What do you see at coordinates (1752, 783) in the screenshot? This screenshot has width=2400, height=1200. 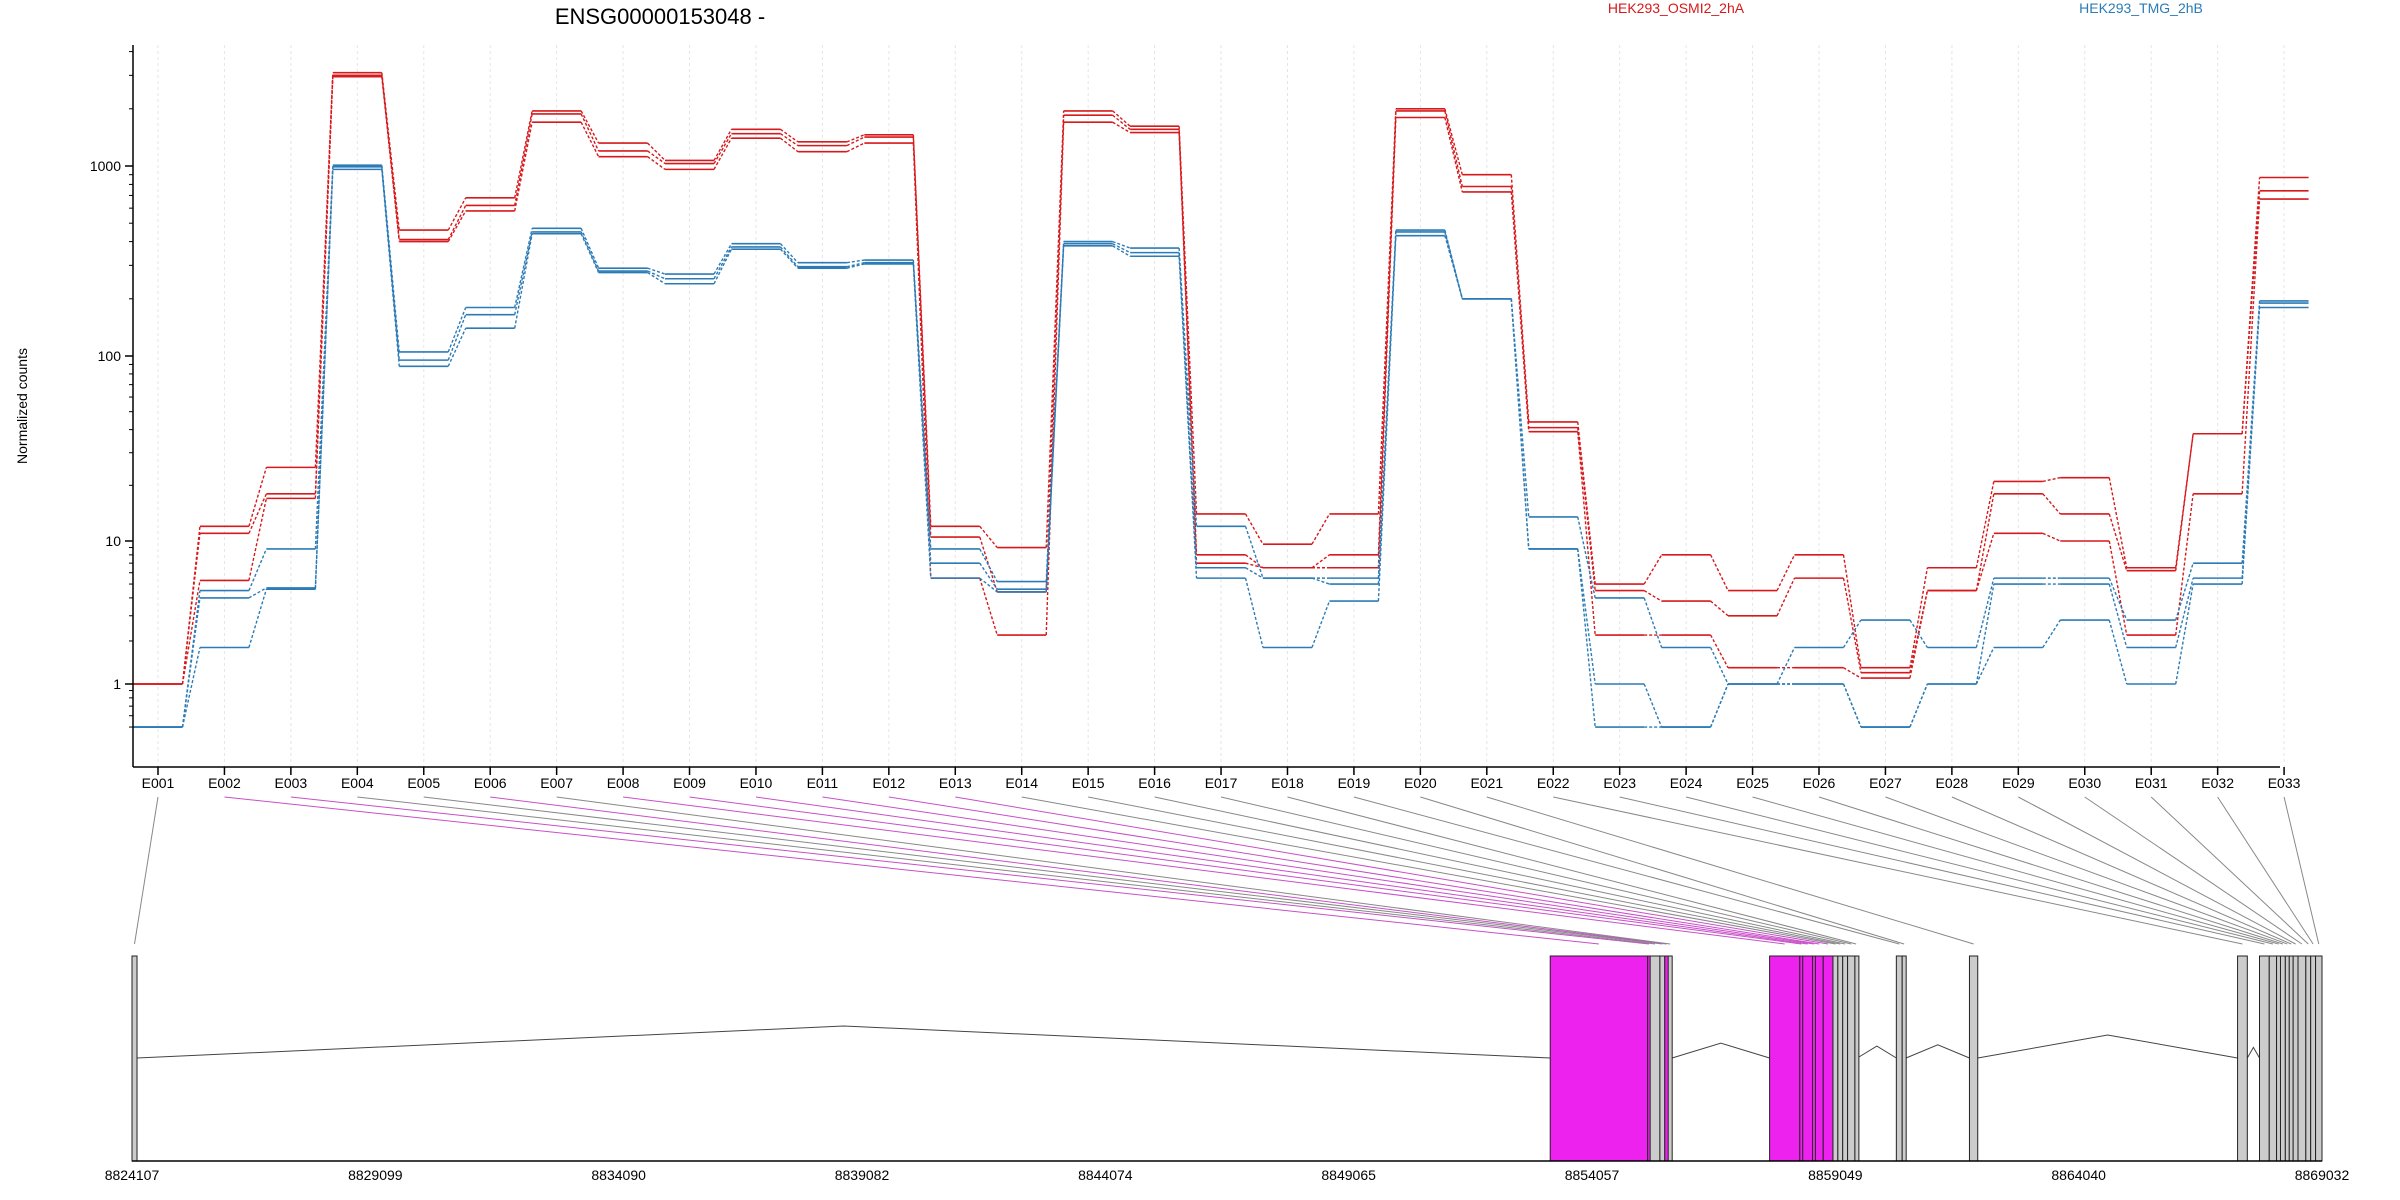 I see `x-tick-label: E025` at bounding box center [1752, 783].